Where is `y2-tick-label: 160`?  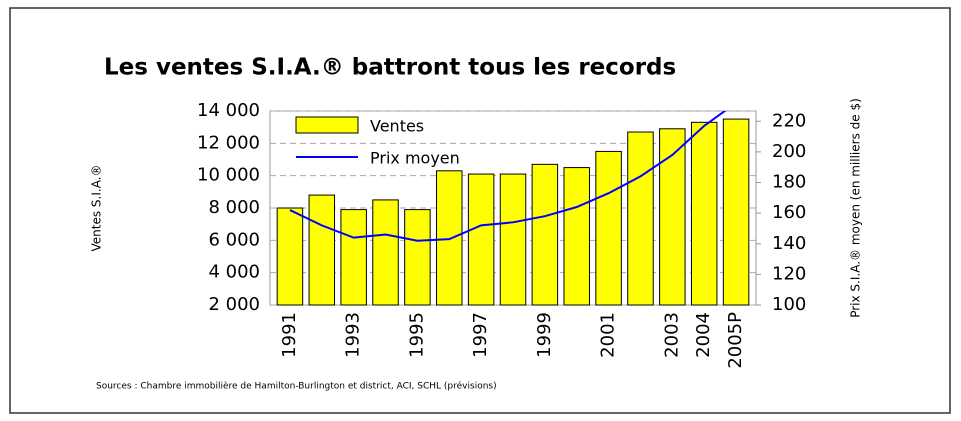
y2-tick-label: 160 is located at coordinates (789, 212).